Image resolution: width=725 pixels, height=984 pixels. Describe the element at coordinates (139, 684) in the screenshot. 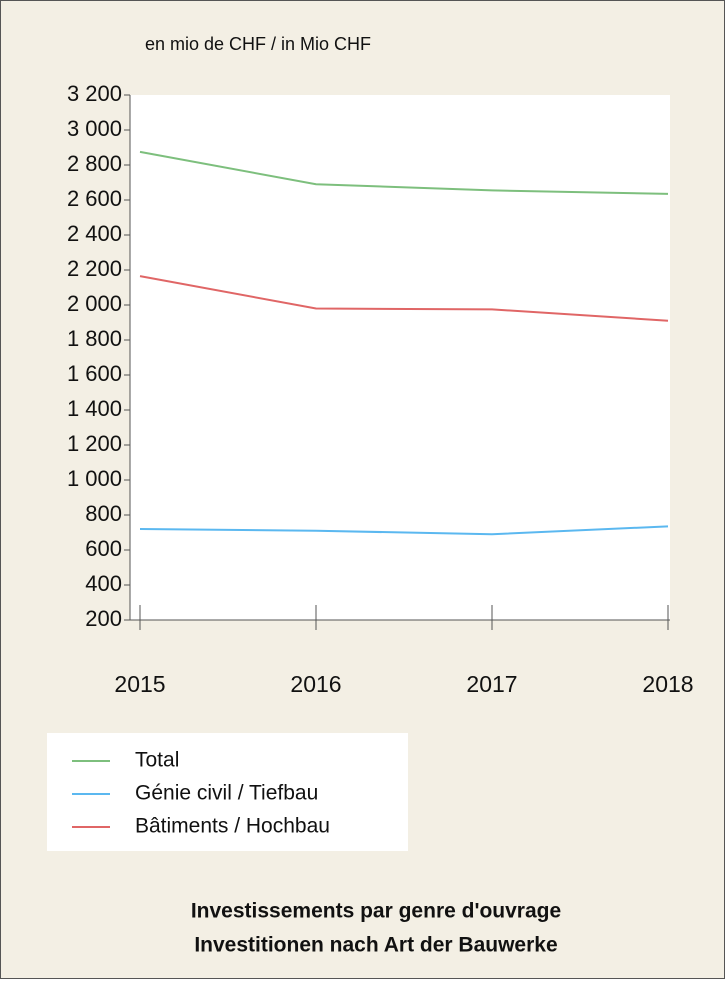

I see `x-tick-label: 2015` at that location.